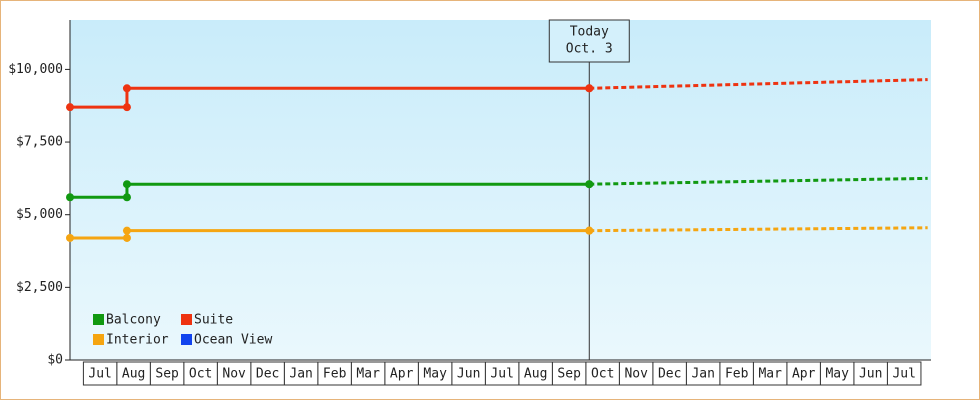 The height and width of the screenshot is (404, 980). What do you see at coordinates (39, 142) in the screenshot?
I see `y-tick-label: $7,500` at bounding box center [39, 142].